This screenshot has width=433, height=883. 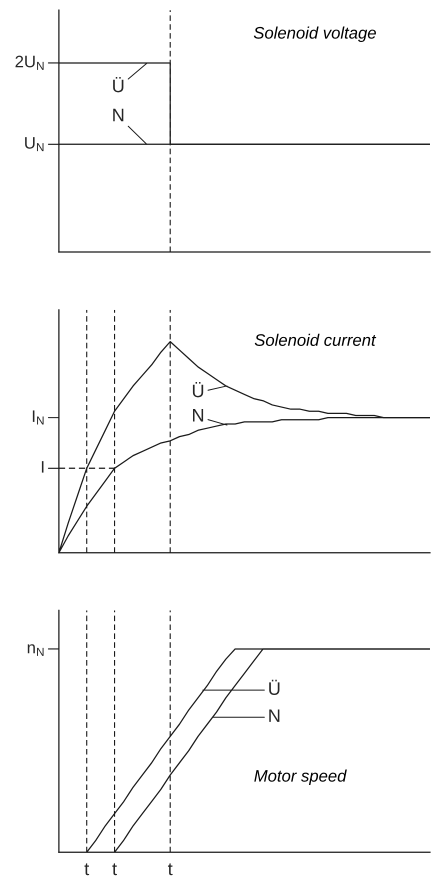 I want to click on text: Motor speed, so click(x=300, y=778).